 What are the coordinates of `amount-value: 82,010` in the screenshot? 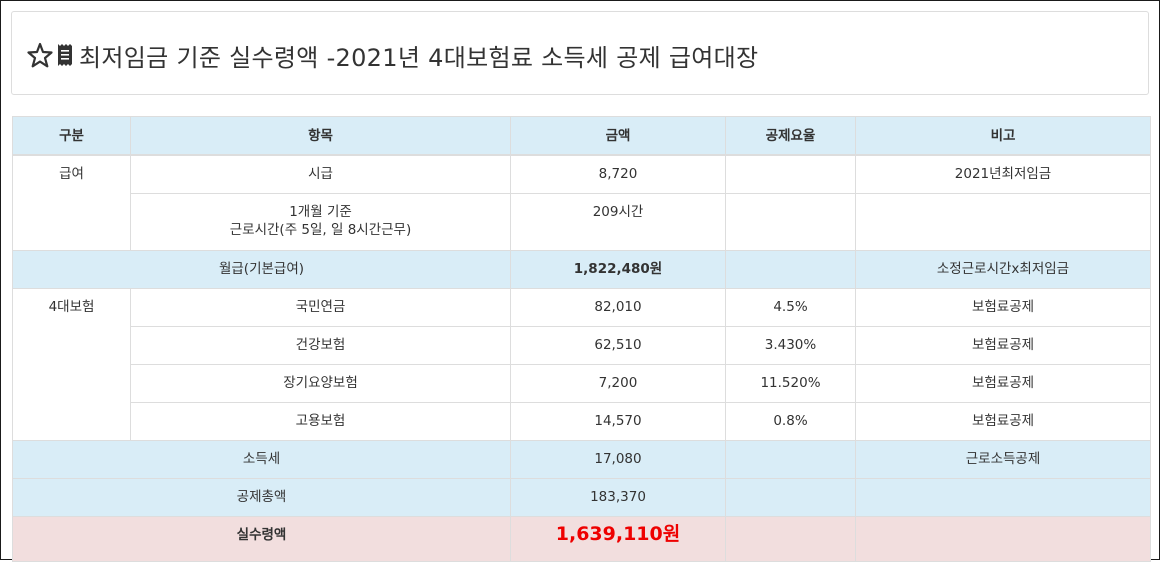 It's located at (618, 307).